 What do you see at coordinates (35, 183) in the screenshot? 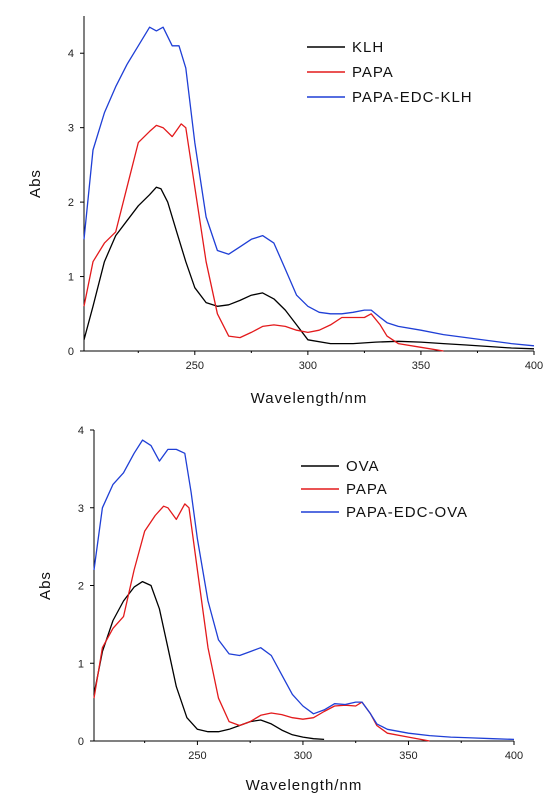
I see `chart-1-y-axis-title: Abs` at bounding box center [35, 183].